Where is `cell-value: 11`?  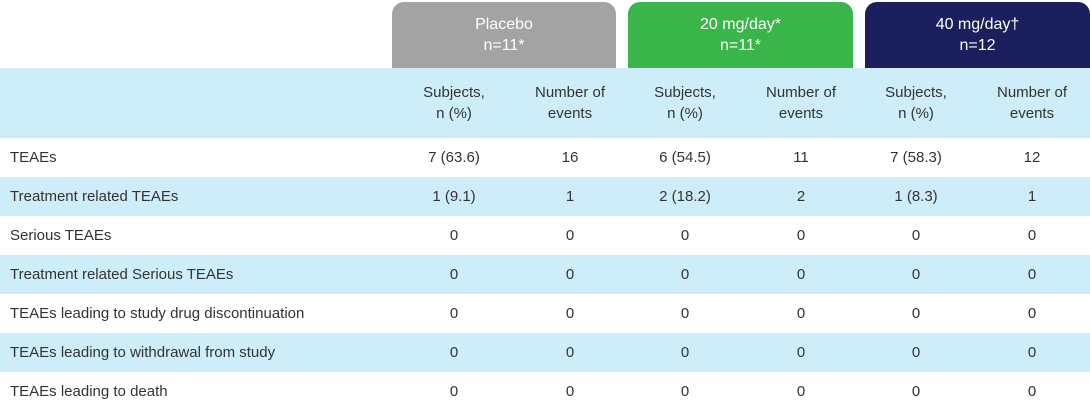
cell-value: 11 is located at coordinates (801, 157).